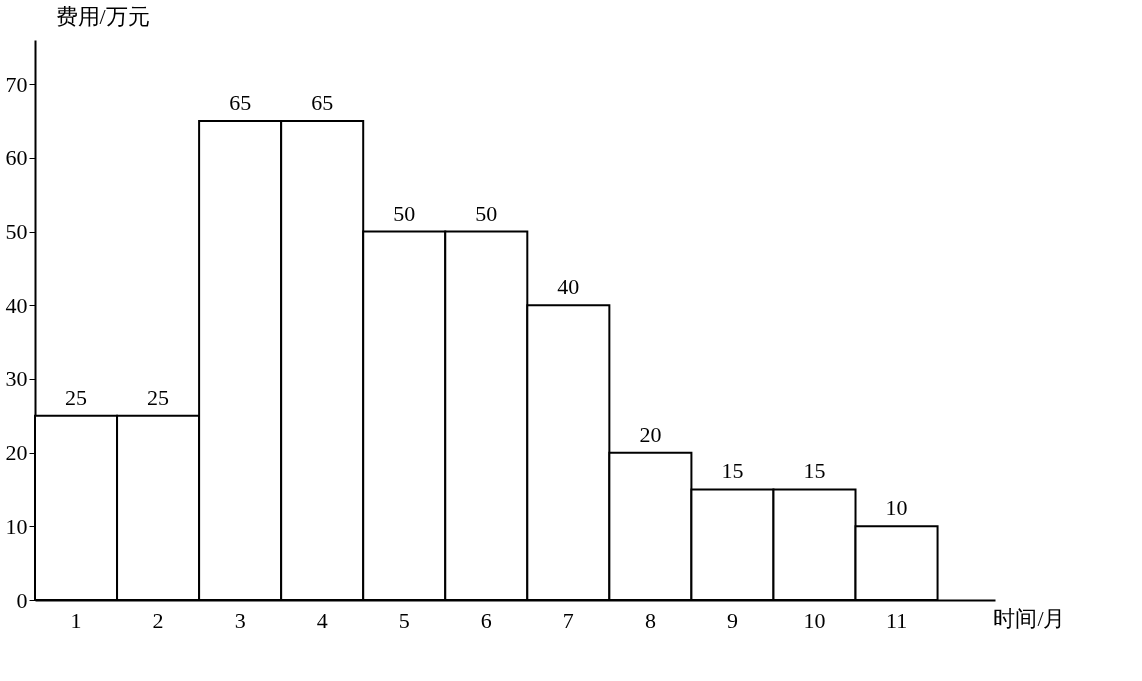  I want to click on x-tick-label: 4, so click(322, 620).